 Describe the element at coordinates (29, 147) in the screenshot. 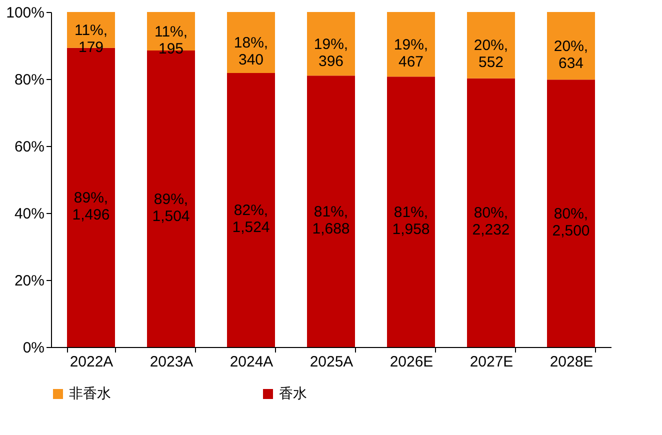

I see `y-tick-label: 60%` at that location.